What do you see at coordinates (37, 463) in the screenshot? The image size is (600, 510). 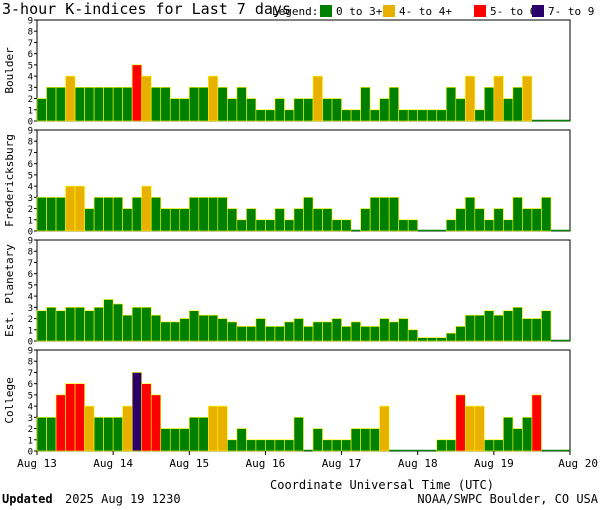 I see `x-tick-label: Aug 13` at bounding box center [37, 463].